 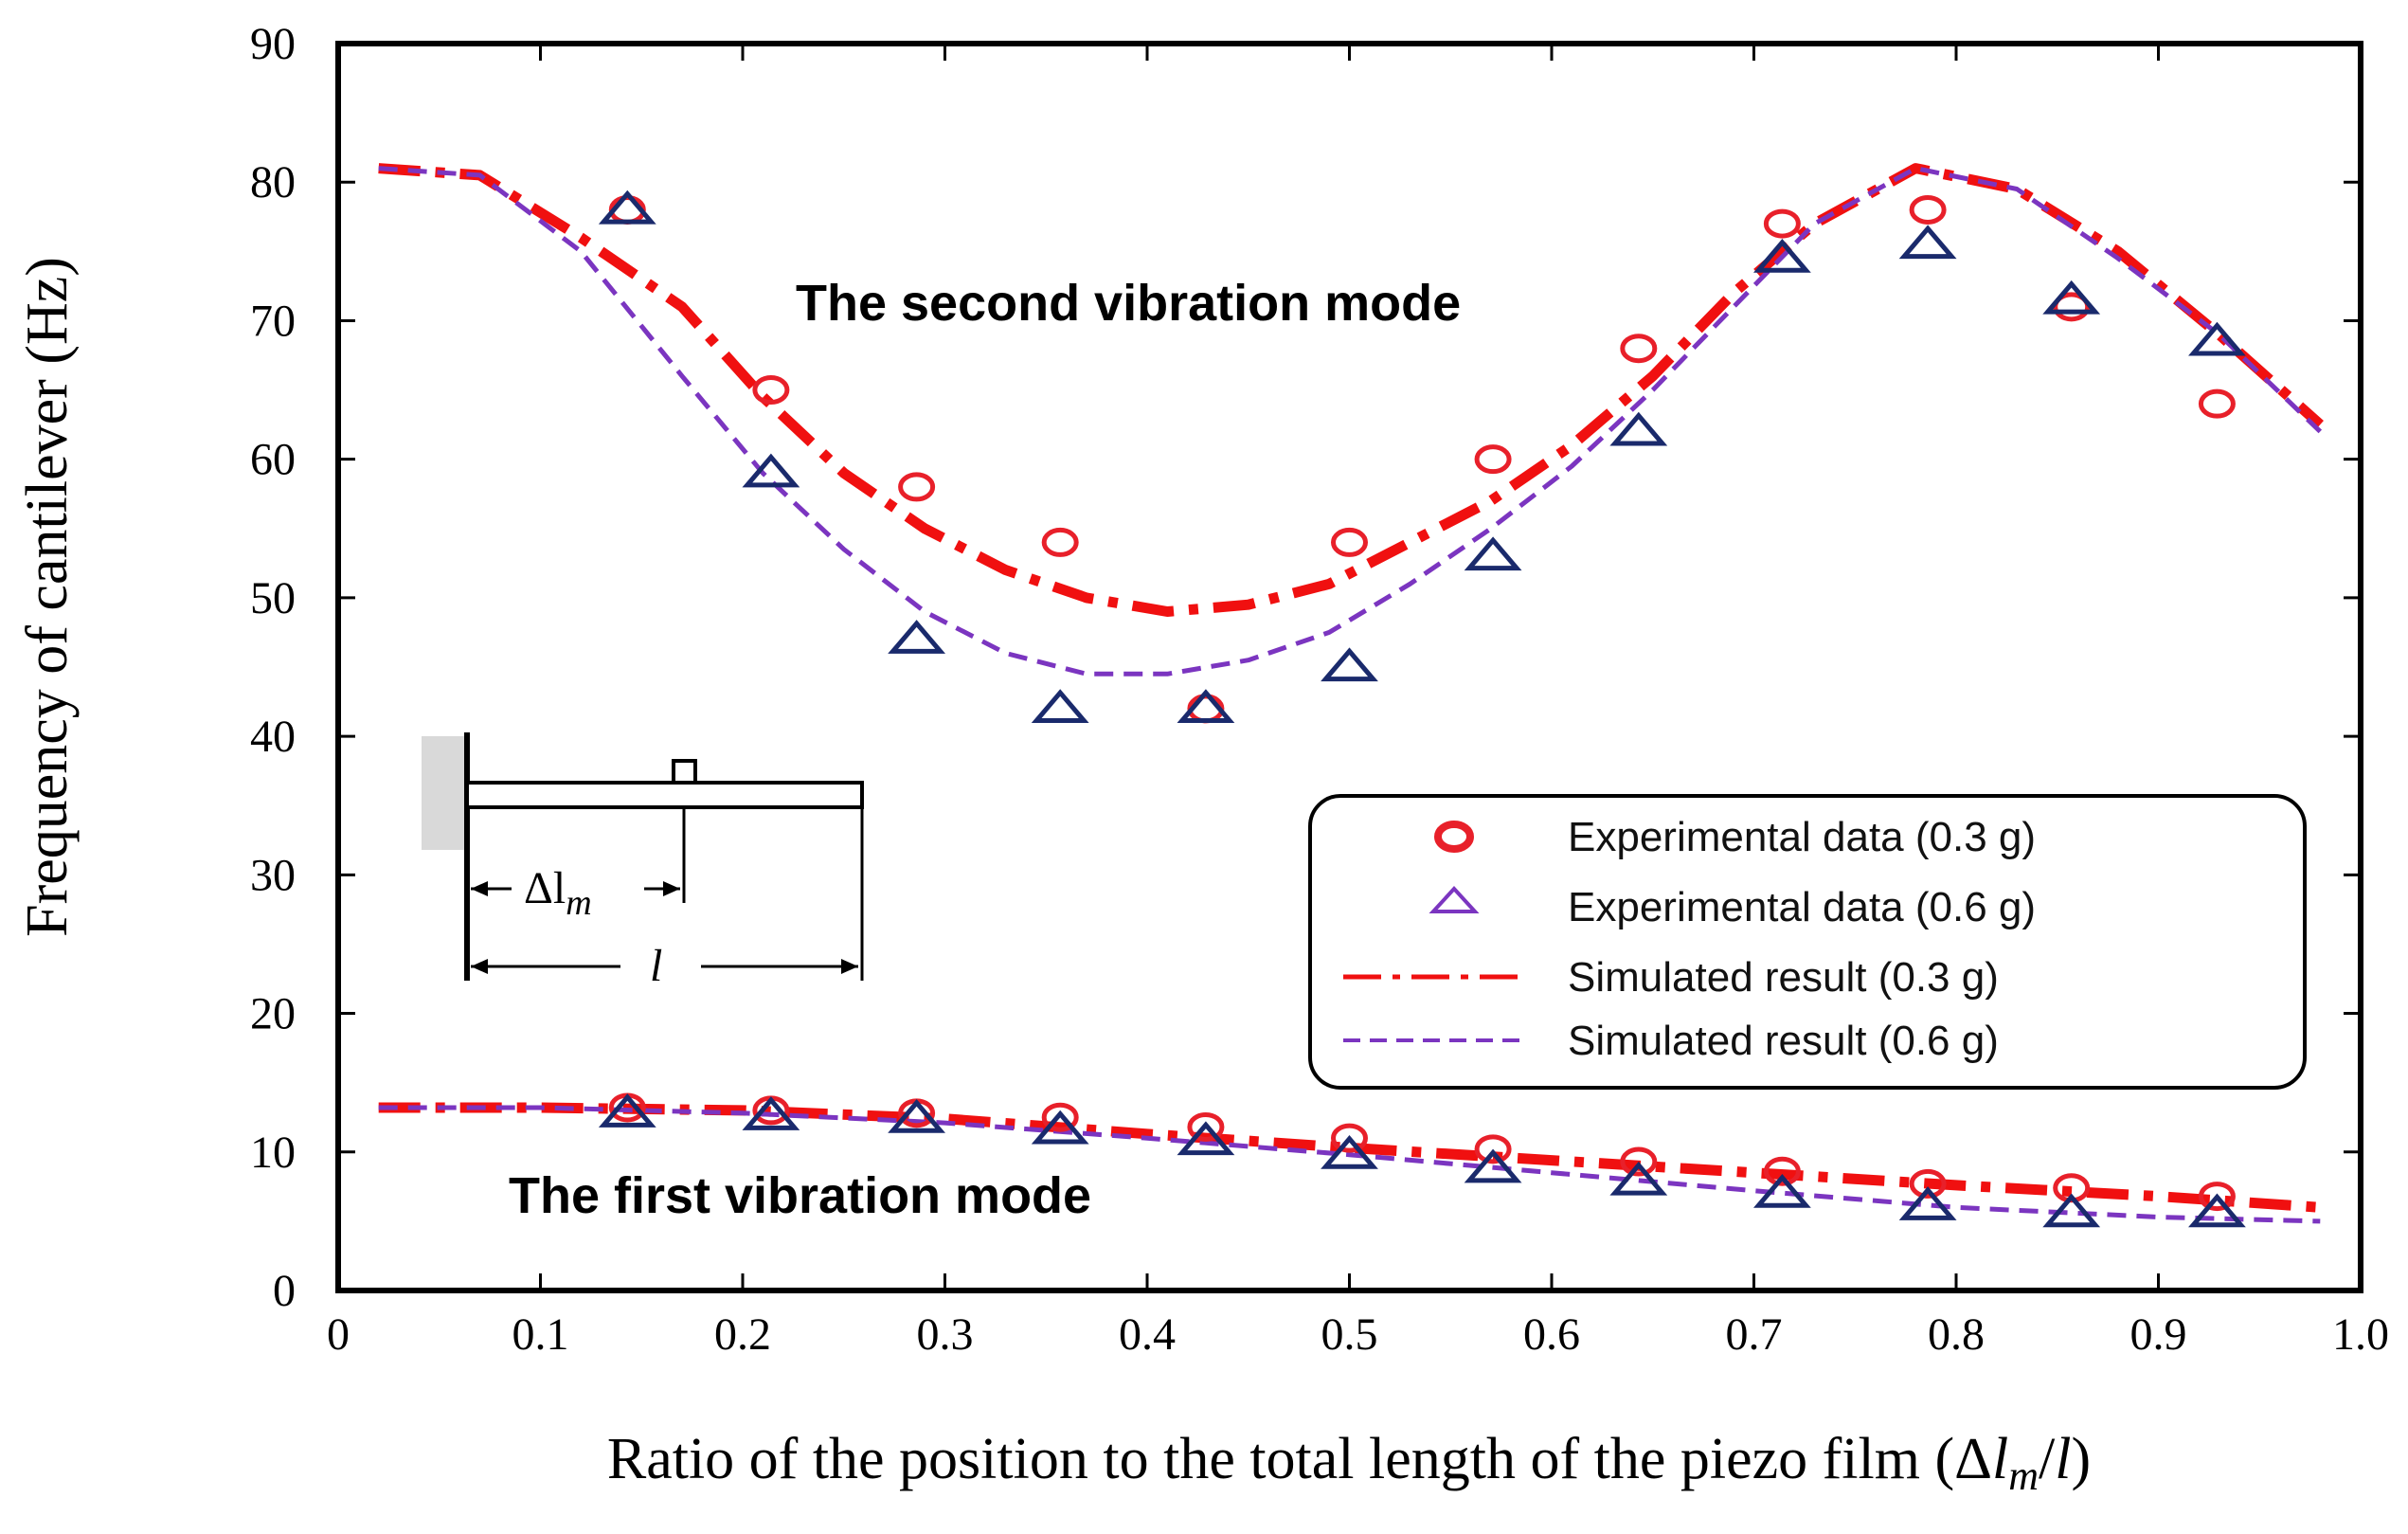 I want to click on y-tick-label: 60, so click(x=273, y=460).